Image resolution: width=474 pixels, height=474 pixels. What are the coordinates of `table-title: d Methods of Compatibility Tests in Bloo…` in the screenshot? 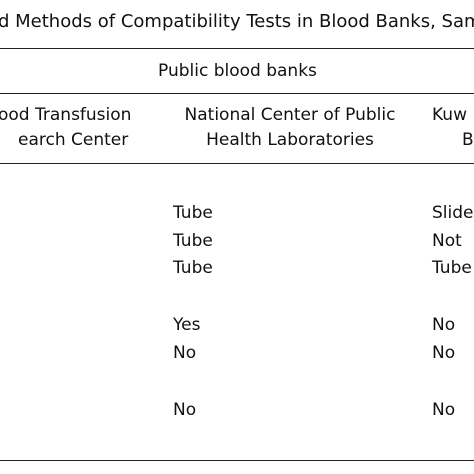 It's located at (237, 21).